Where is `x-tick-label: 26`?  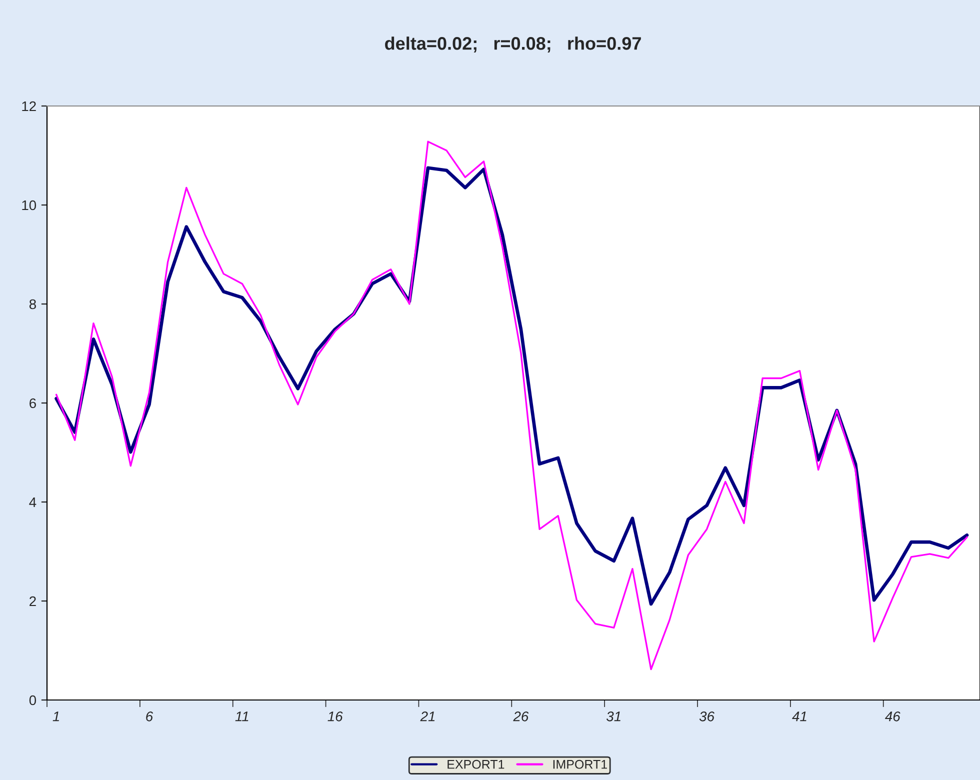 x-tick-label: 26 is located at coordinates (521, 716).